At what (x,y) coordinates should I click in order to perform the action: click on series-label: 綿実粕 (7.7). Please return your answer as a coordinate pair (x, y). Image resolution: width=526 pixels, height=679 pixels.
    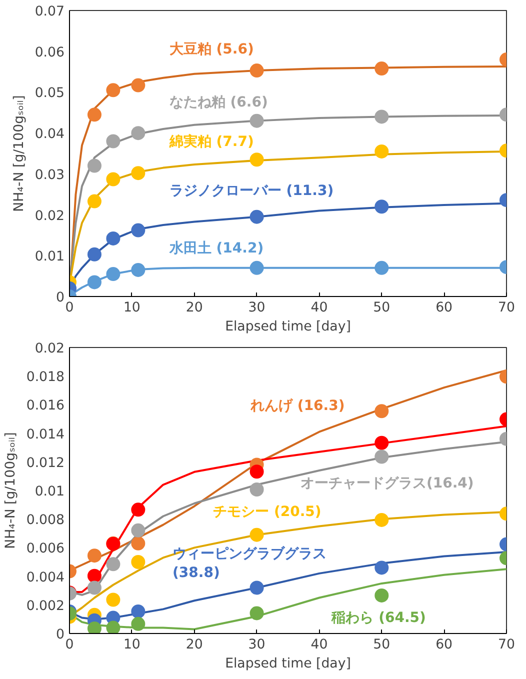
    Looking at the image, I should click on (211, 141).